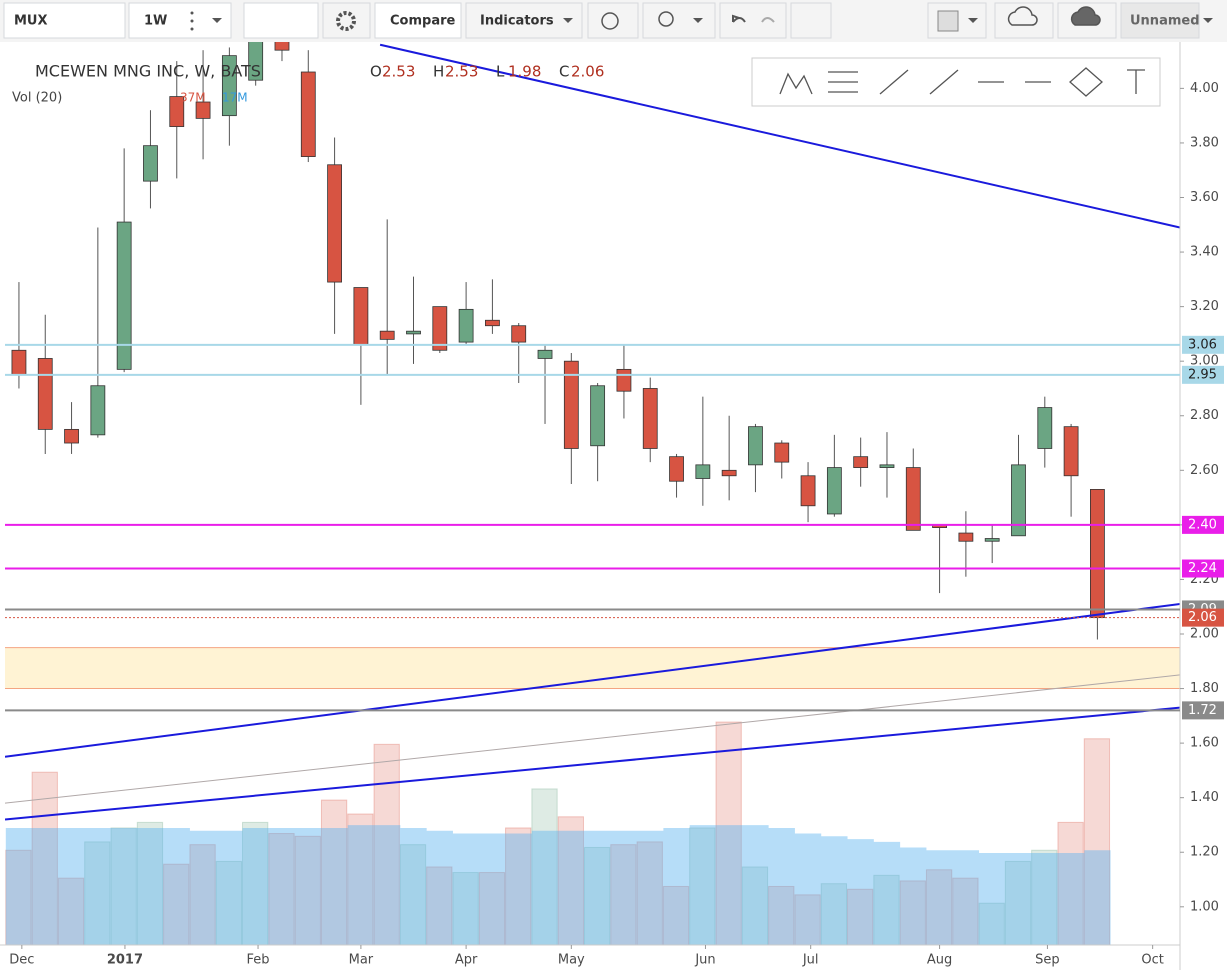  Describe the element at coordinates (704, 960) in the screenshot. I see `x-tick-label: Jun` at that location.